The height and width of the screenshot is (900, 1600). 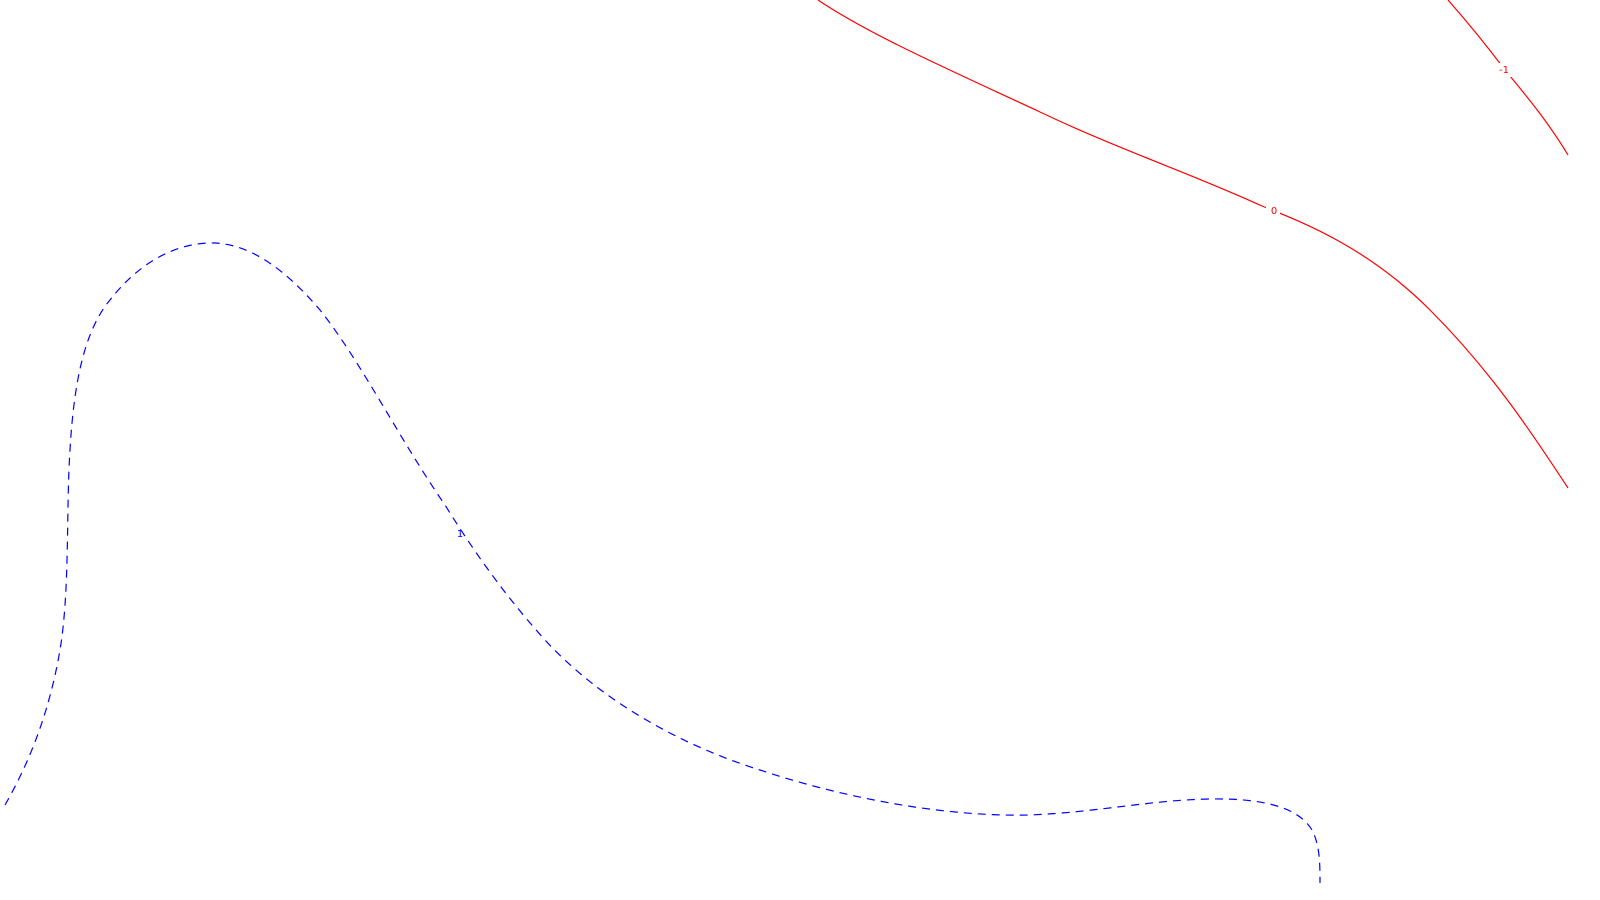 I want to click on contour-label-0: 0, so click(x=1274, y=211).